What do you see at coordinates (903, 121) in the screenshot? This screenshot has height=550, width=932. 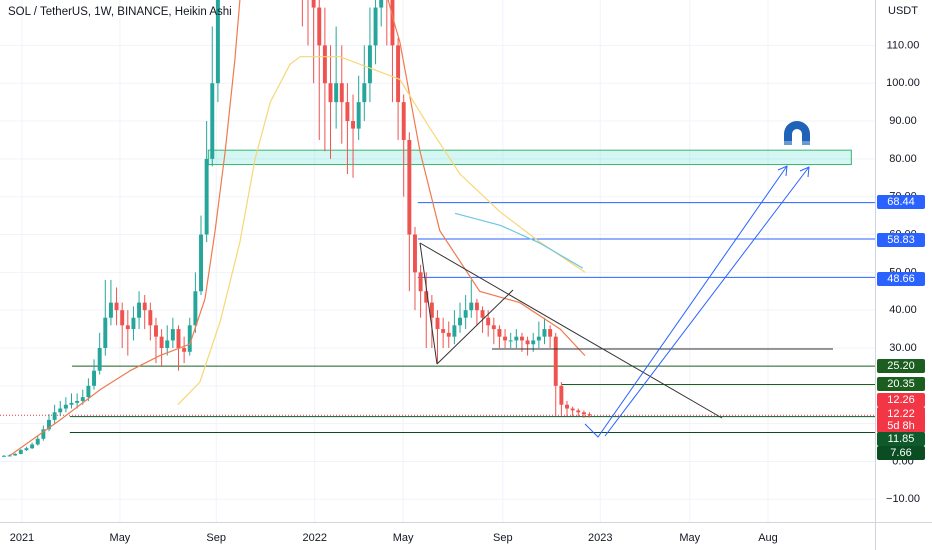 I see `y-tick-label: 90.00` at bounding box center [903, 121].